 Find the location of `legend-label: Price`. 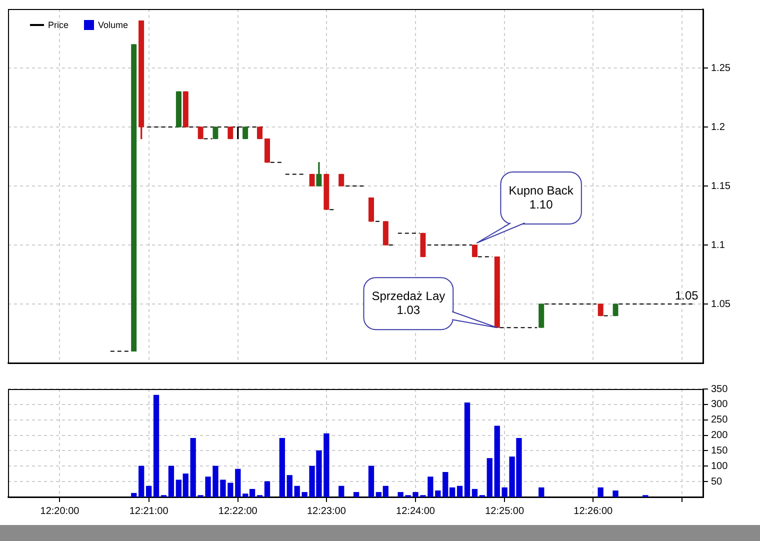

legend-label: Price is located at coordinates (58, 25).